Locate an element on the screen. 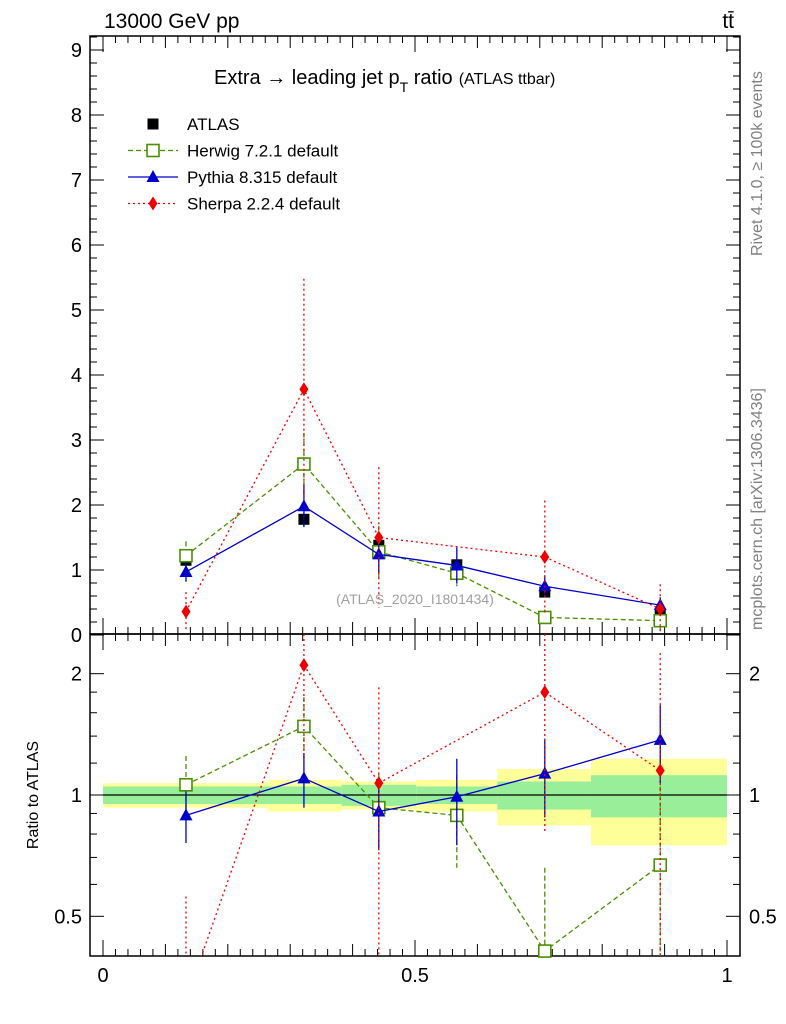 This screenshot has height=1024, width=786. legend-atlas-label: ATLAS is located at coordinates (213, 124).